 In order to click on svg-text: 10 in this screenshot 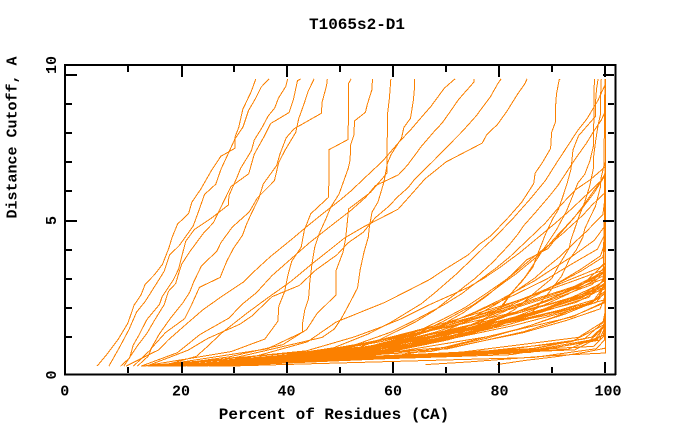, I will do `click(52, 65)`.